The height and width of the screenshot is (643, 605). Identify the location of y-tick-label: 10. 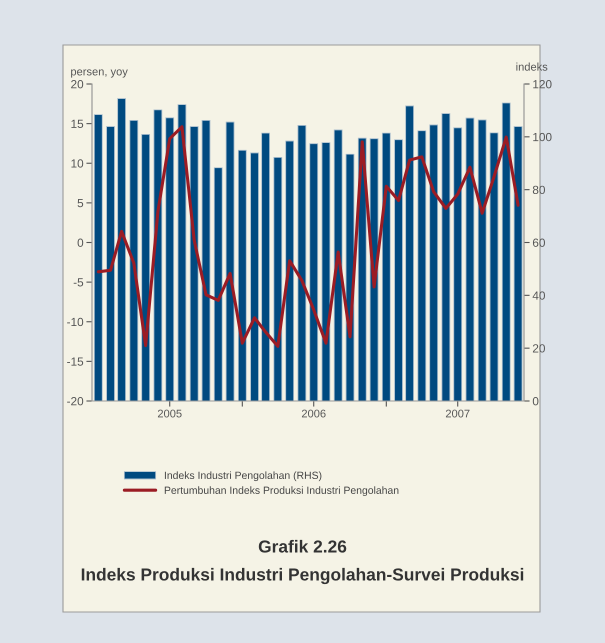
(77, 163).